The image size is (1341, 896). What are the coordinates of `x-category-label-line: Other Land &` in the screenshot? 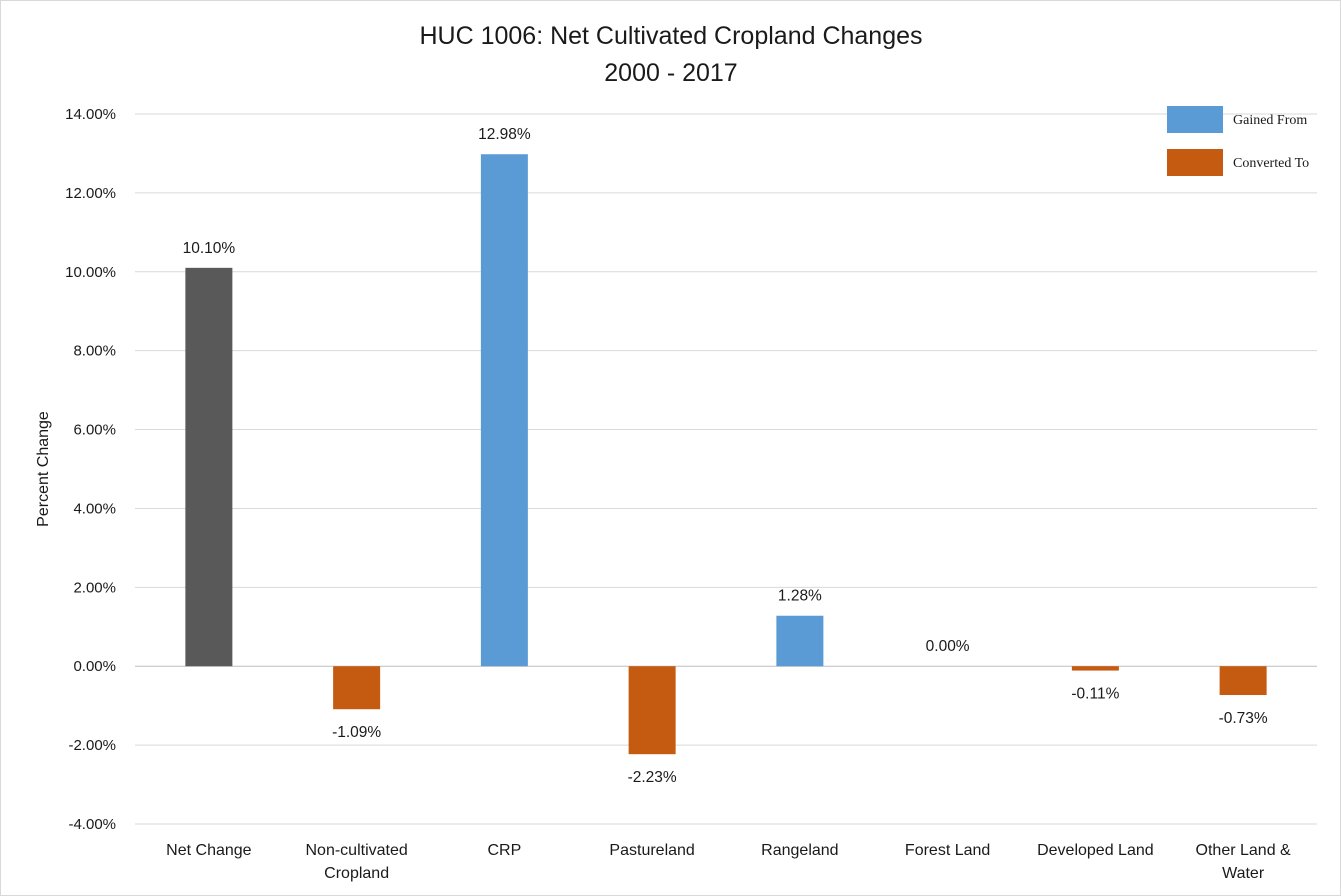 It's located at (1244, 850).